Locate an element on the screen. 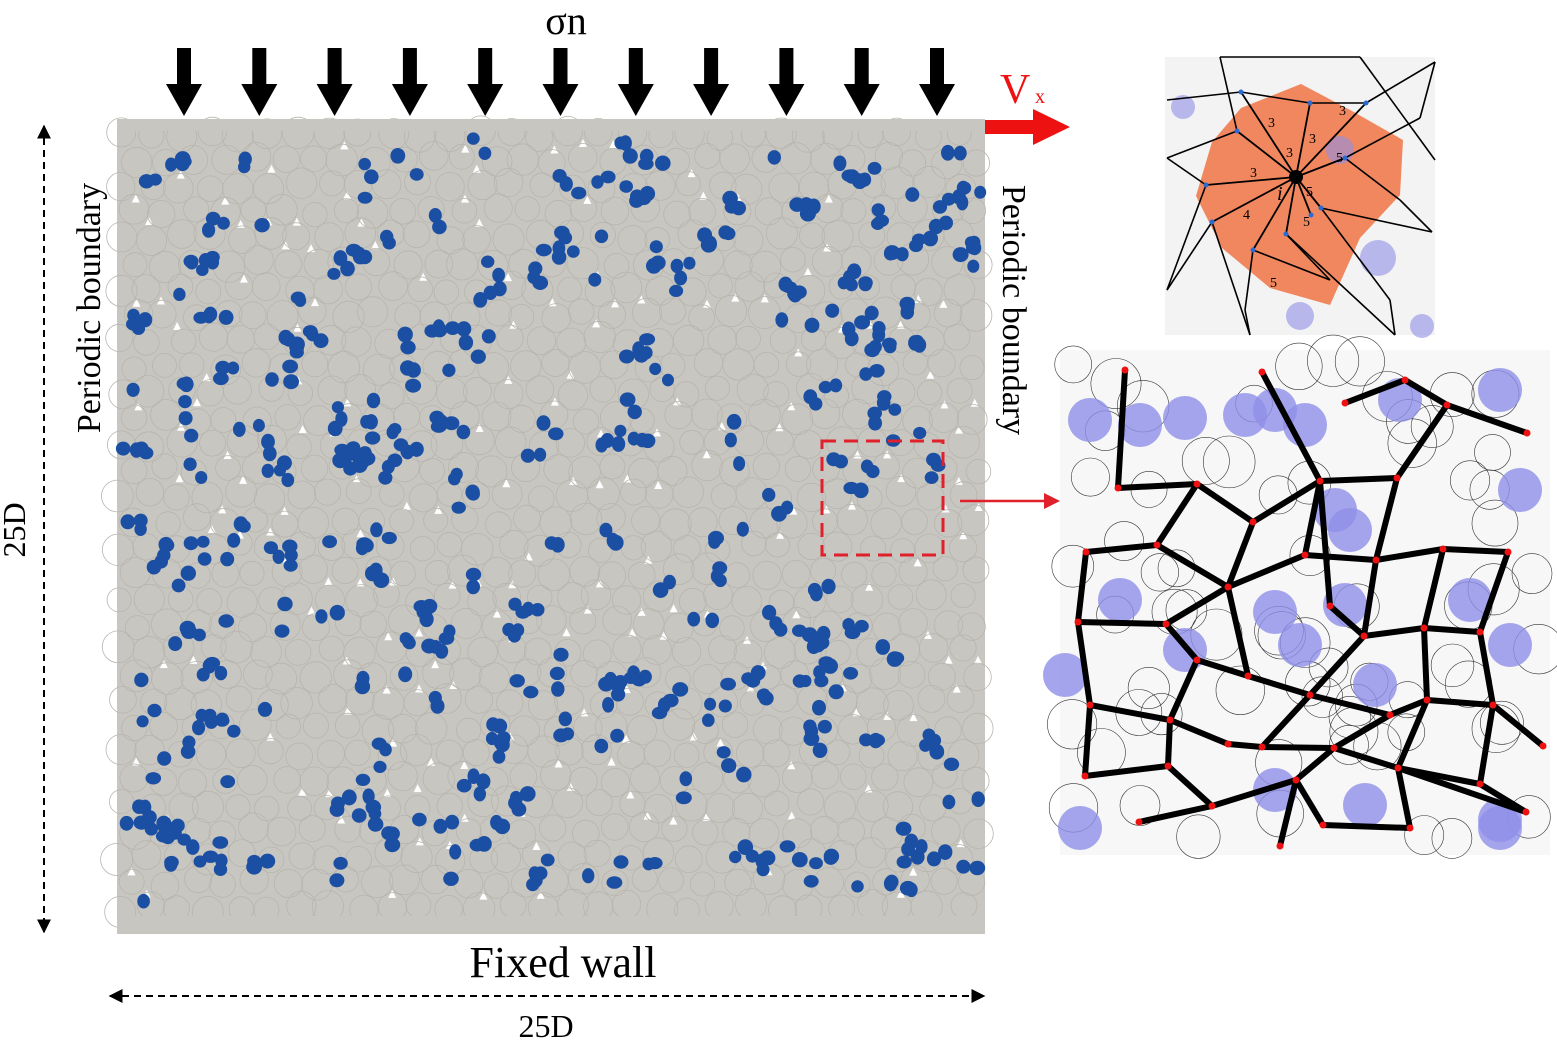 This screenshot has height=1040, width=1557. stress-arrow-head is located at coordinates (861, 100).